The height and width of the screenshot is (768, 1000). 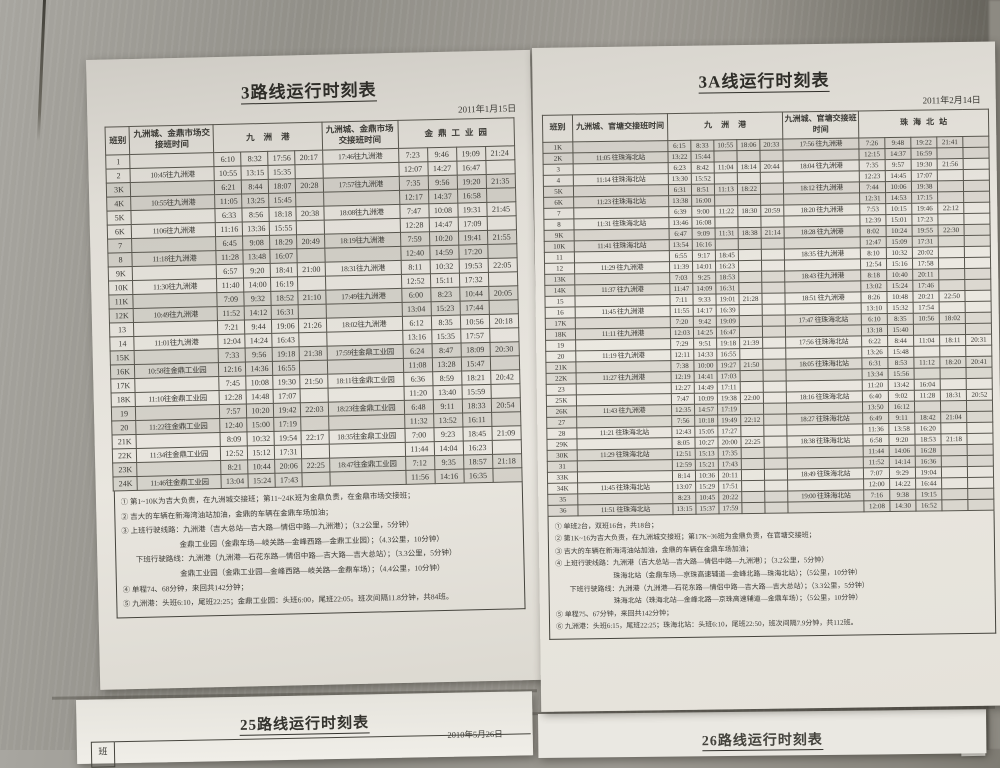 I want to click on col-header-class: 班别, so click(x=557, y=128).